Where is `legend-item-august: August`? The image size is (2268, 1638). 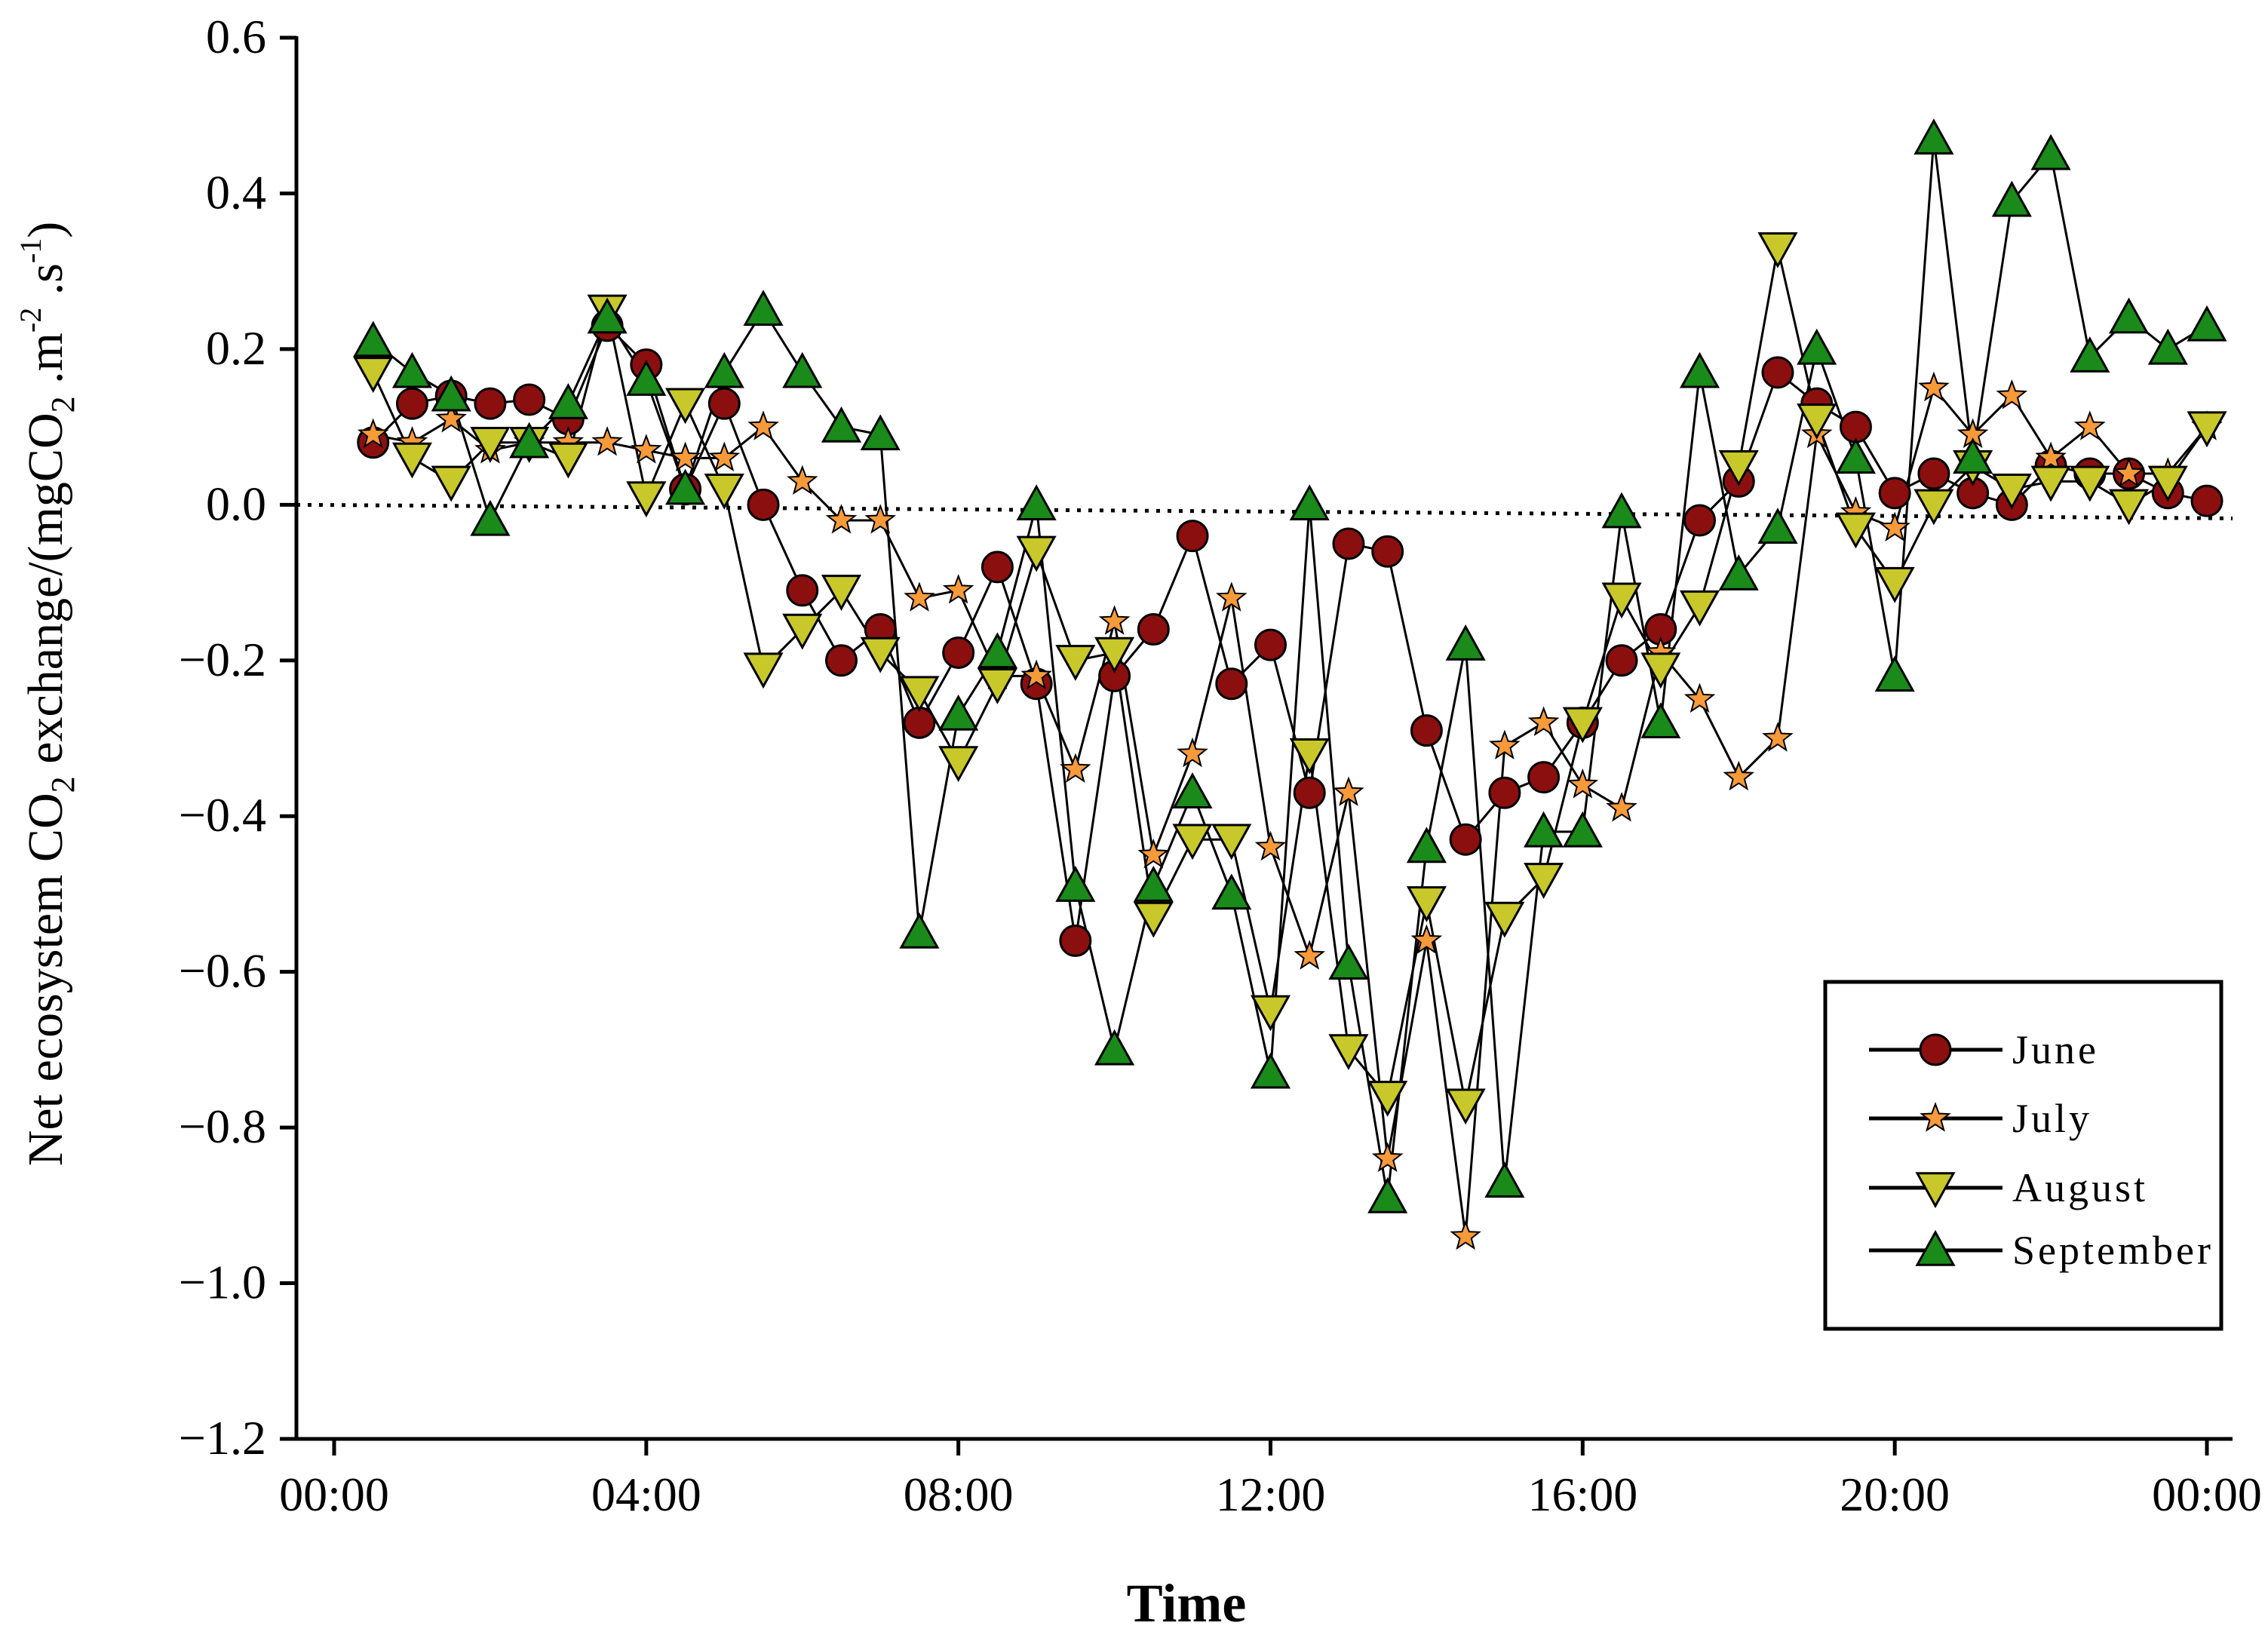 legend-item-august: August is located at coordinates (2007, 1187).